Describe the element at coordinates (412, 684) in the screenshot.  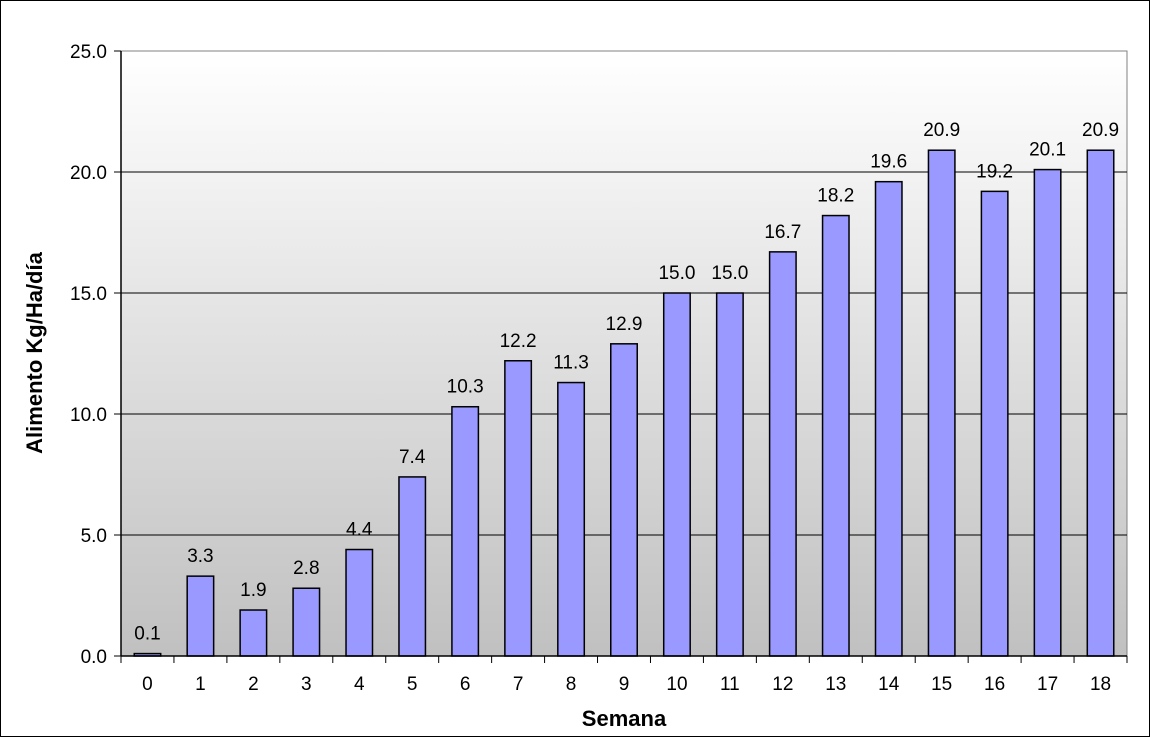
I see `x-tick-label: 5` at that location.